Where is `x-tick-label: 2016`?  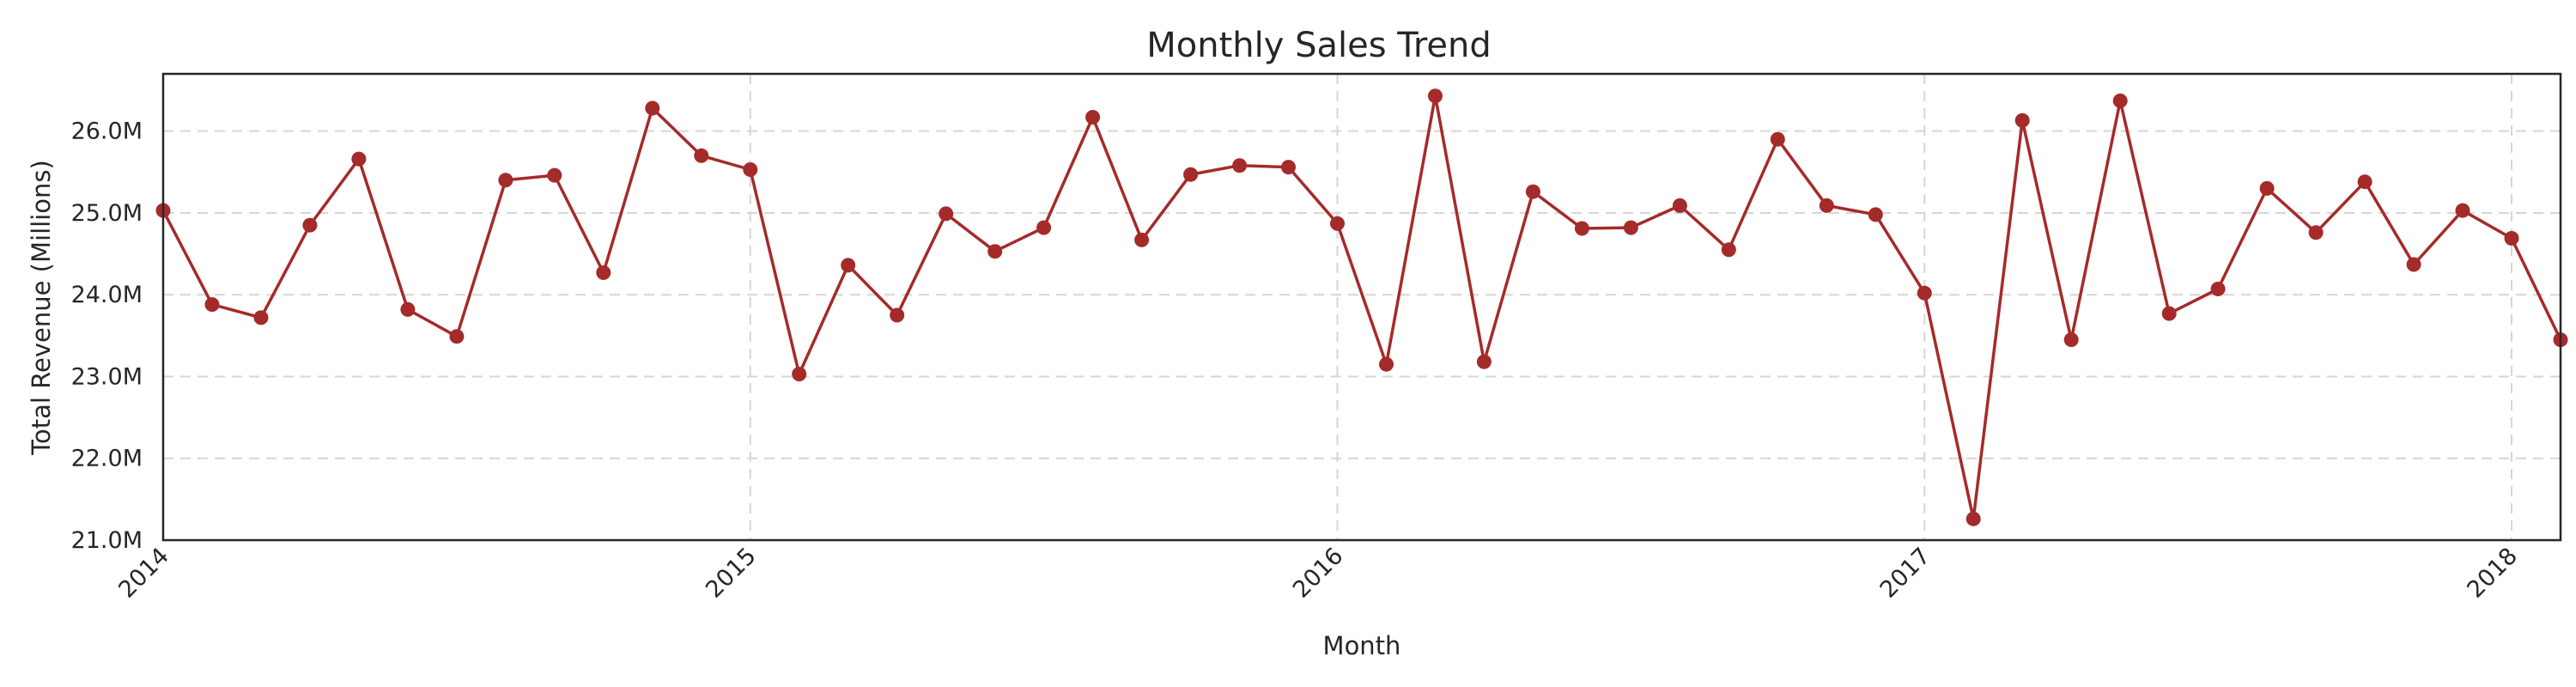 x-tick-label: 2016 is located at coordinates (1319, 573).